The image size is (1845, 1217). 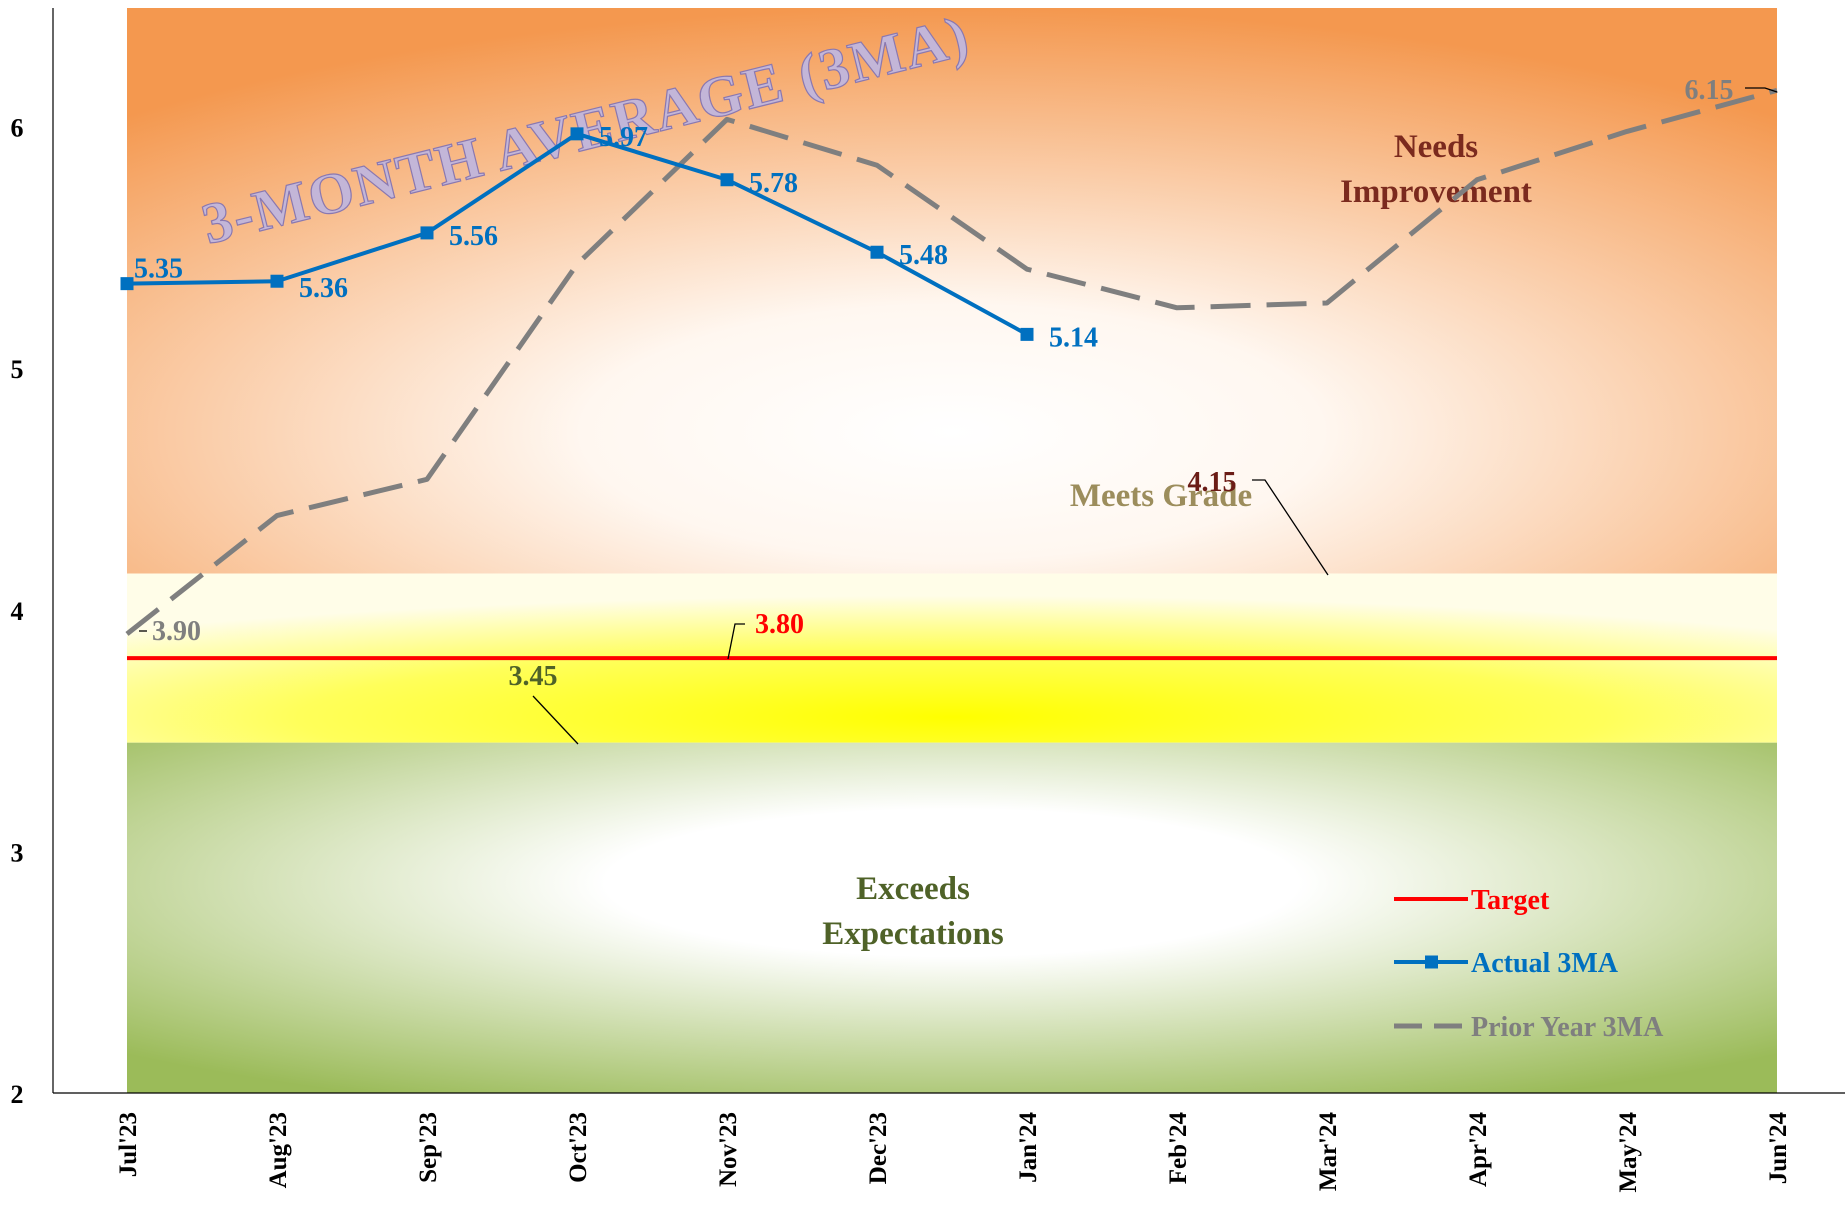 What do you see at coordinates (533, 676) in the screenshot?
I see `threshold-label-3-45: 3.45` at bounding box center [533, 676].